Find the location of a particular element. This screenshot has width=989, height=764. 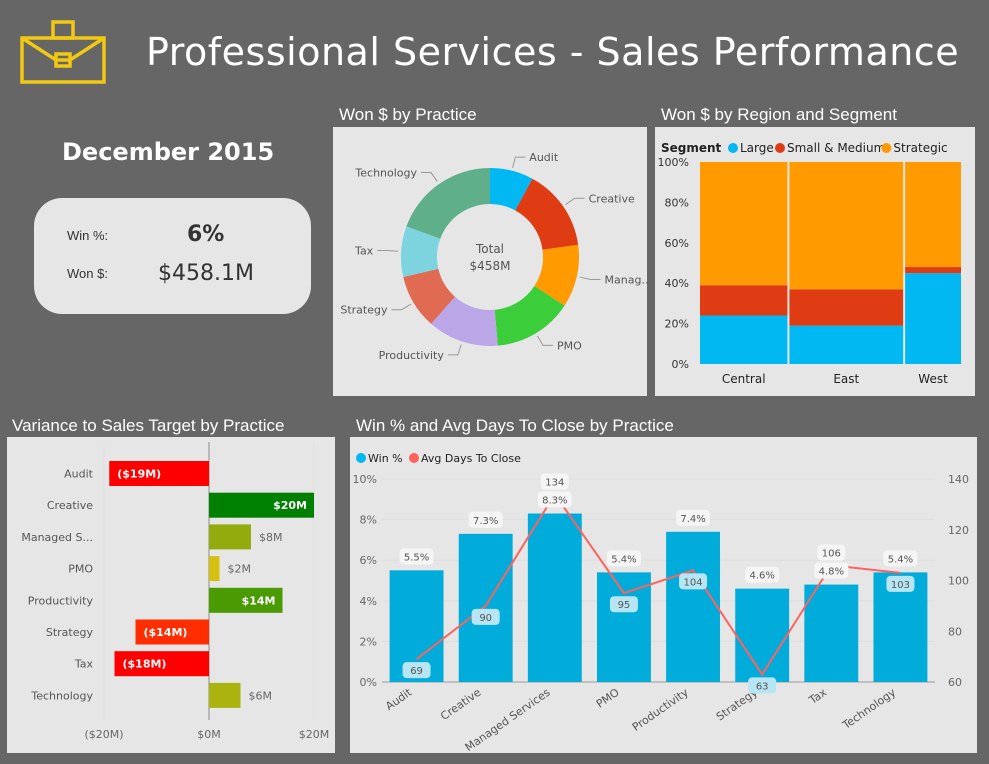

y-tick-label: 0% is located at coordinates (680, 364).